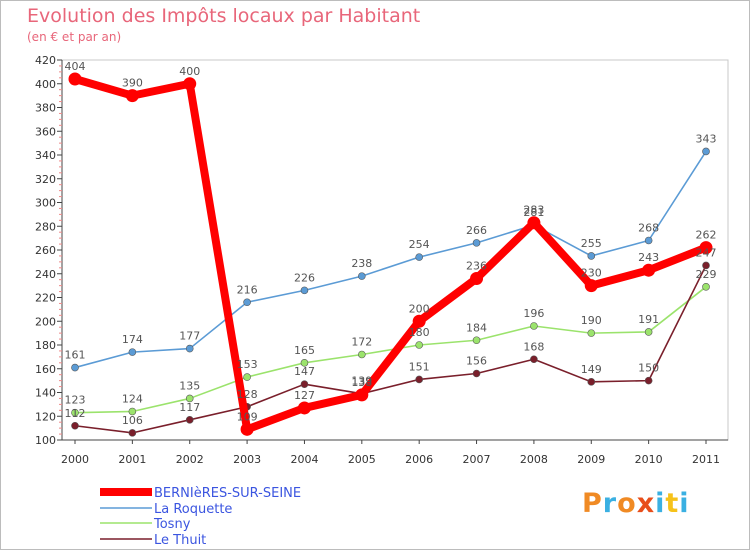  Describe the element at coordinates (45, 416) in the screenshot. I see `y-tick-label: 120` at that location.